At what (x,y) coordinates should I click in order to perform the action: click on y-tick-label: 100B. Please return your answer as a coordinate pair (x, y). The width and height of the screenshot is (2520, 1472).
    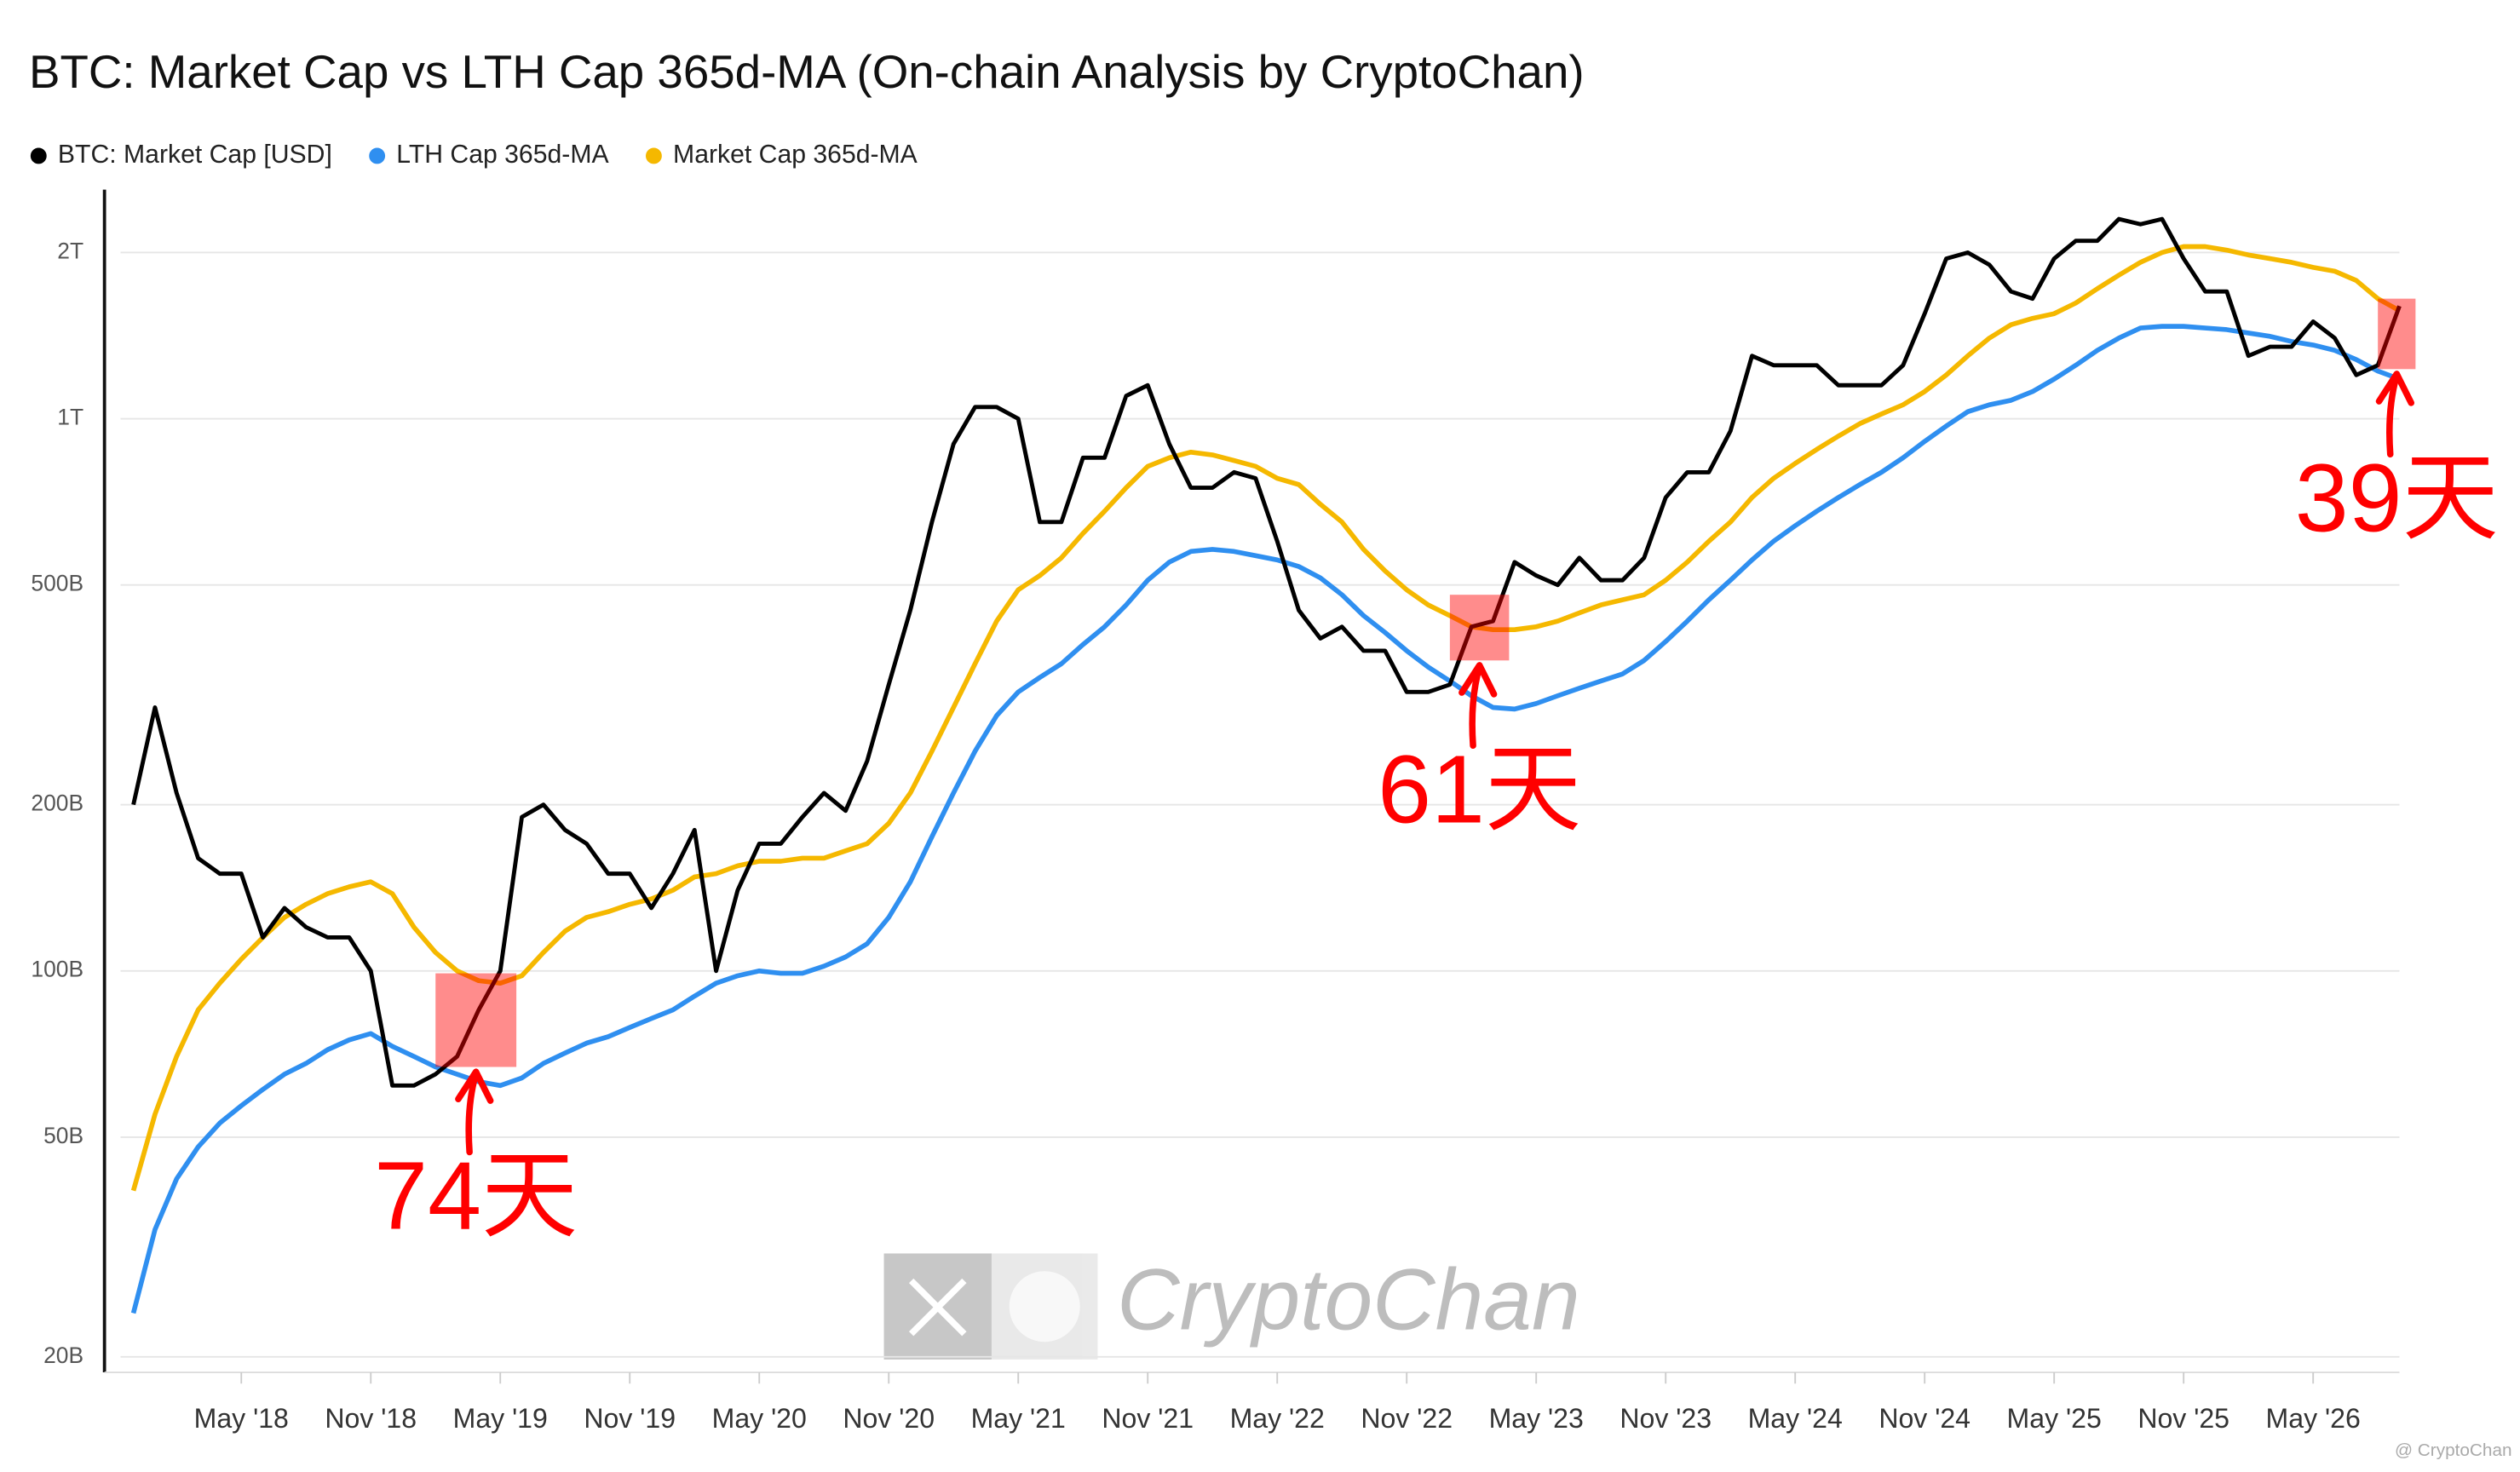
    Looking at the image, I should click on (57, 970).